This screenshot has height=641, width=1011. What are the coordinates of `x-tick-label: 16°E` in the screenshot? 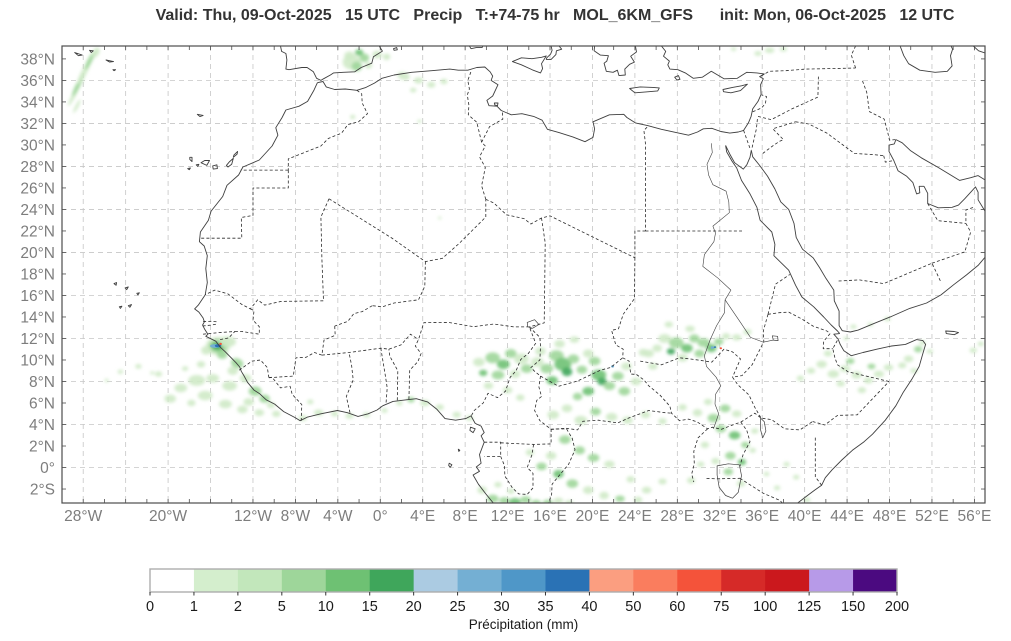 It's located at (550, 516).